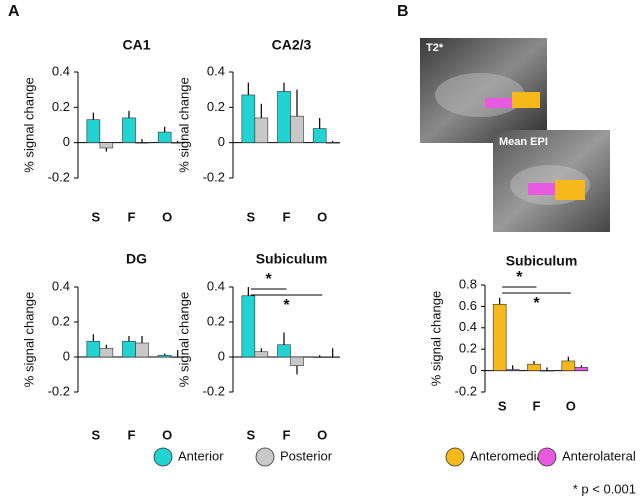 The height and width of the screenshot is (499, 640). I want to click on footnote: * p < 0.001, so click(604, 488).